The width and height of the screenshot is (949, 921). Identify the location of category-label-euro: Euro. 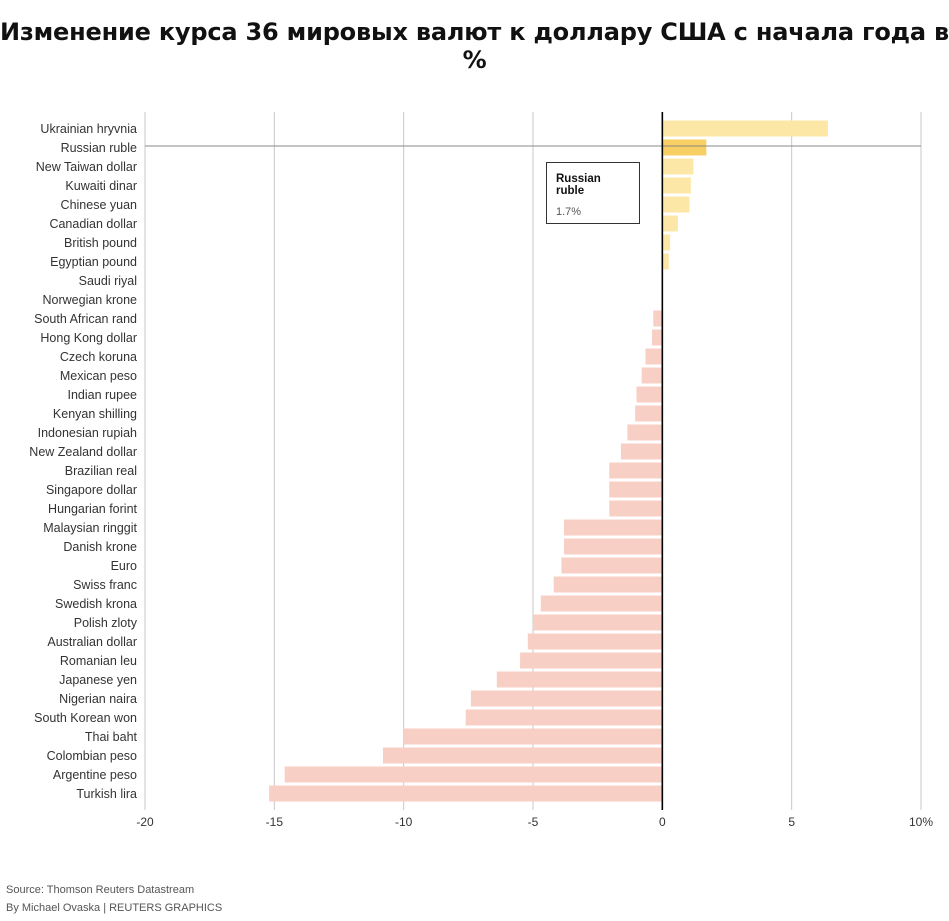
(124, 566).